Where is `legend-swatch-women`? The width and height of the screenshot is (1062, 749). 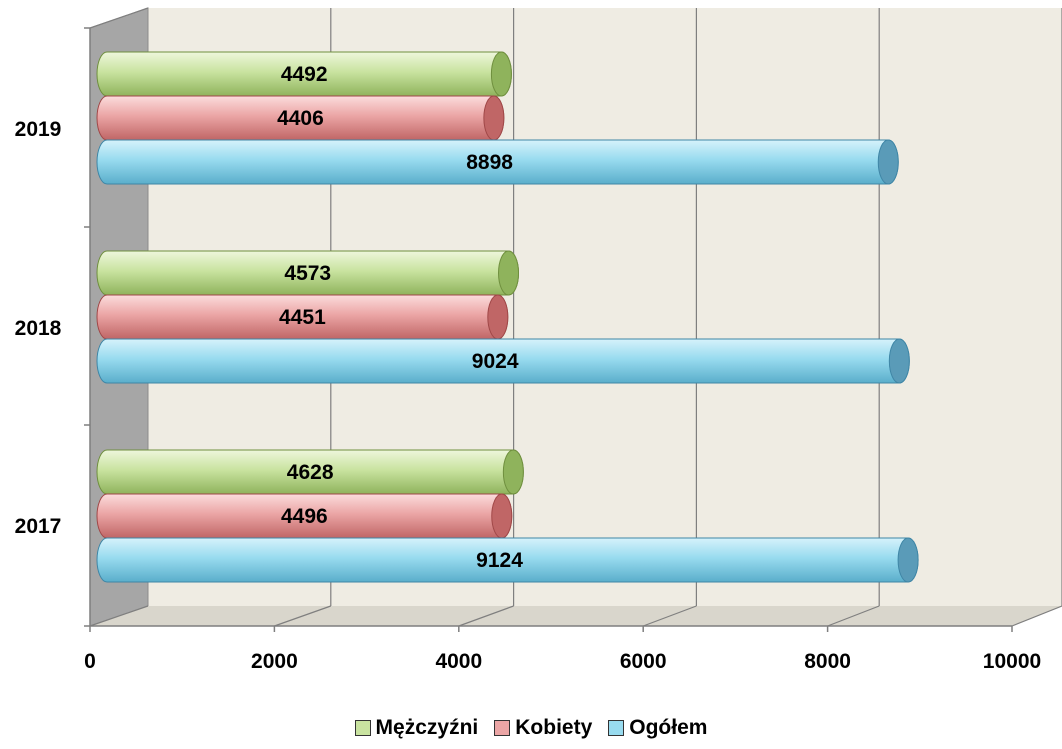 legend-swatch-women is located at coordinates (502, 728).